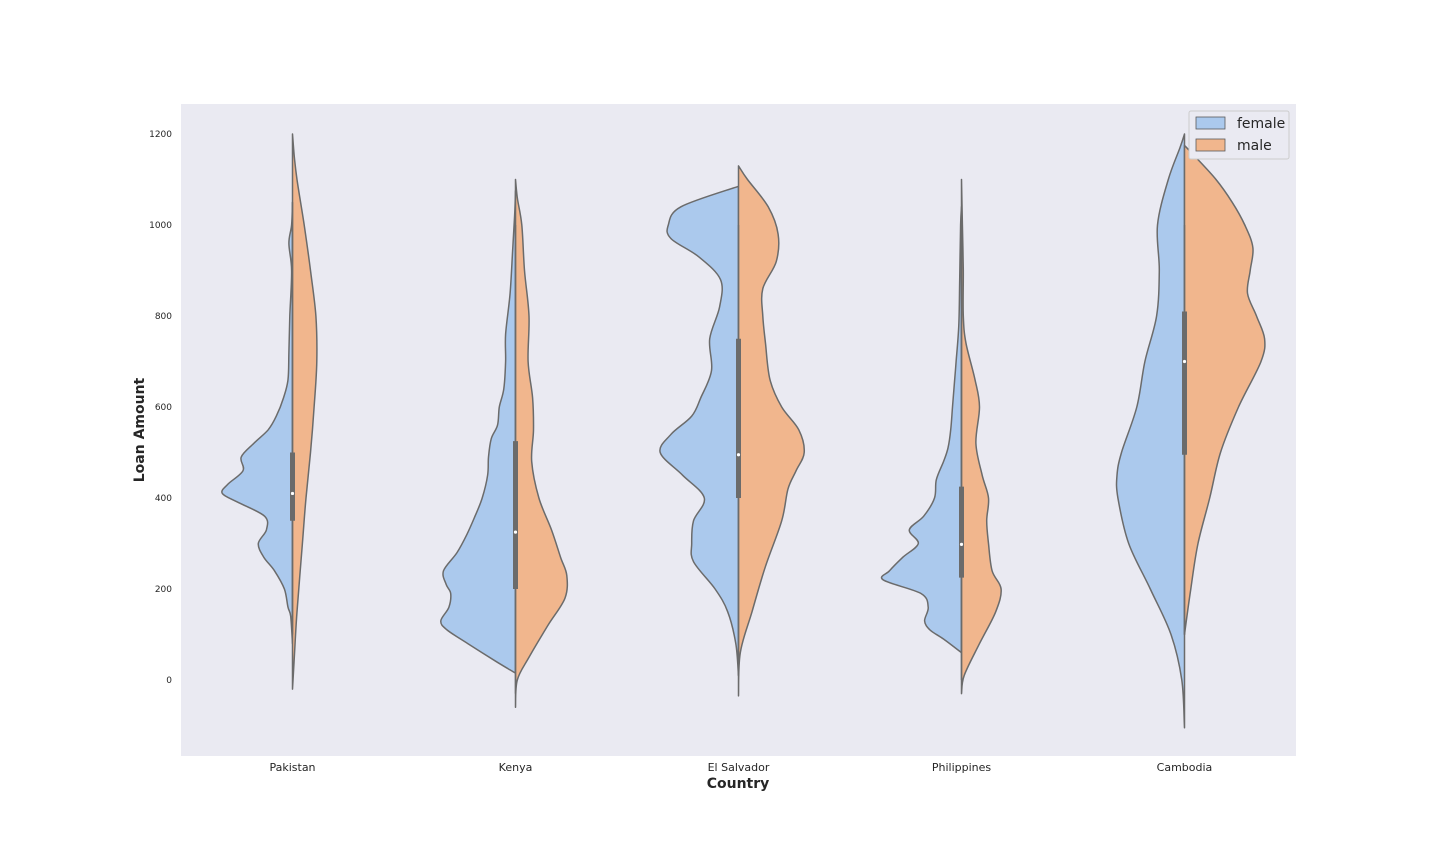 The width and height of the screenshot is (1440, 864). I want to click on y-tick-labels: 0 200 400 600 800 1000 1200, so click(160, 408).